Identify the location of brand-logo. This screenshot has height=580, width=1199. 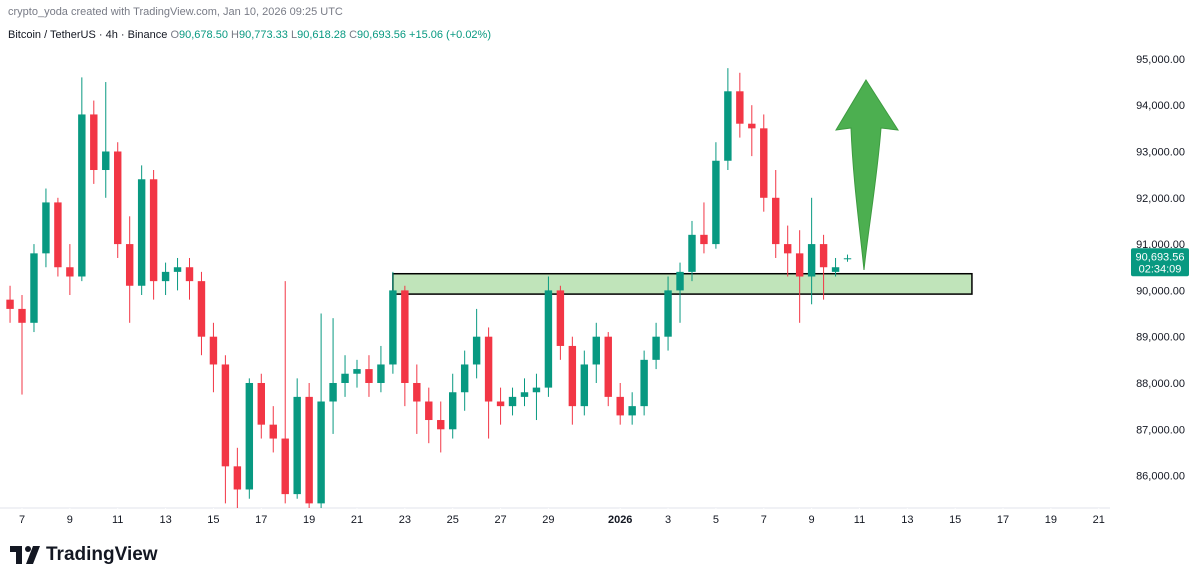
(25, 555).